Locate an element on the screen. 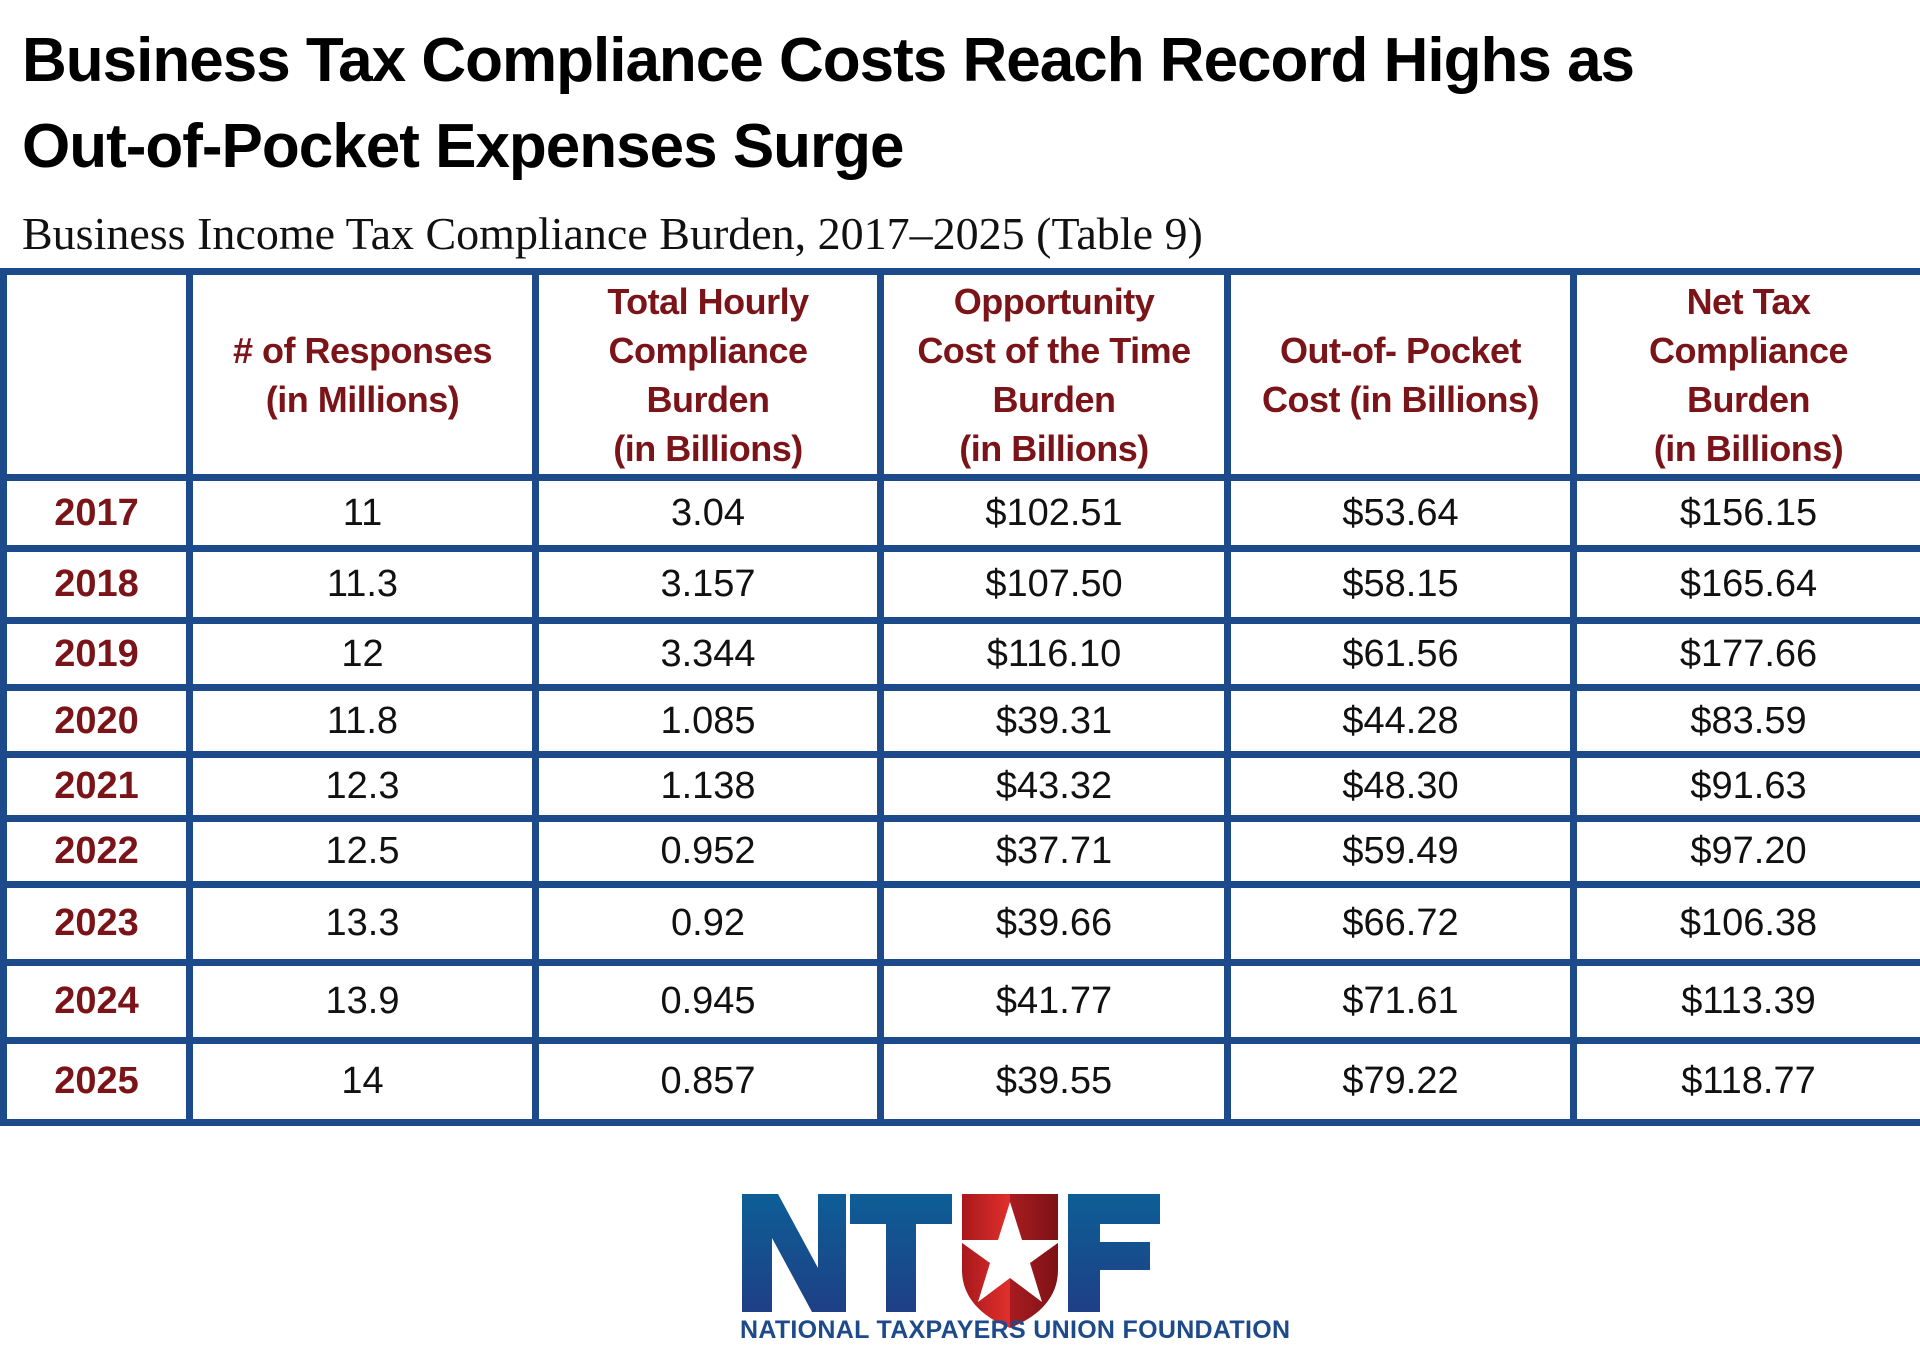 The image size is (1920, 1350). value-cell: $39.55 is located at coordinates (1054, 1081).